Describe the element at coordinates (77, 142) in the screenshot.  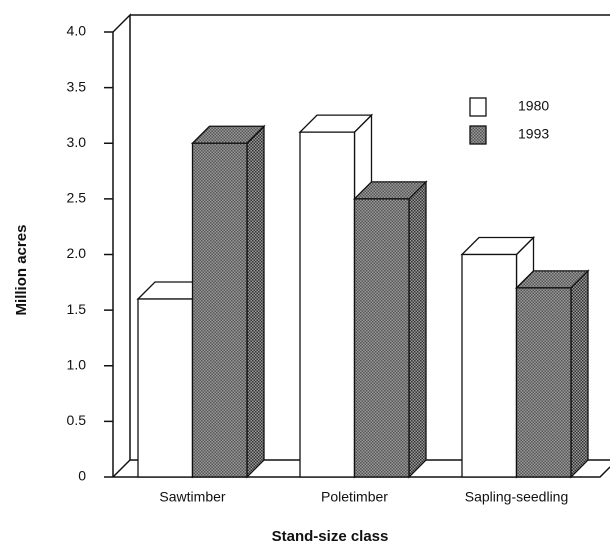
I see `y-tick-label: 3.0` at that location.